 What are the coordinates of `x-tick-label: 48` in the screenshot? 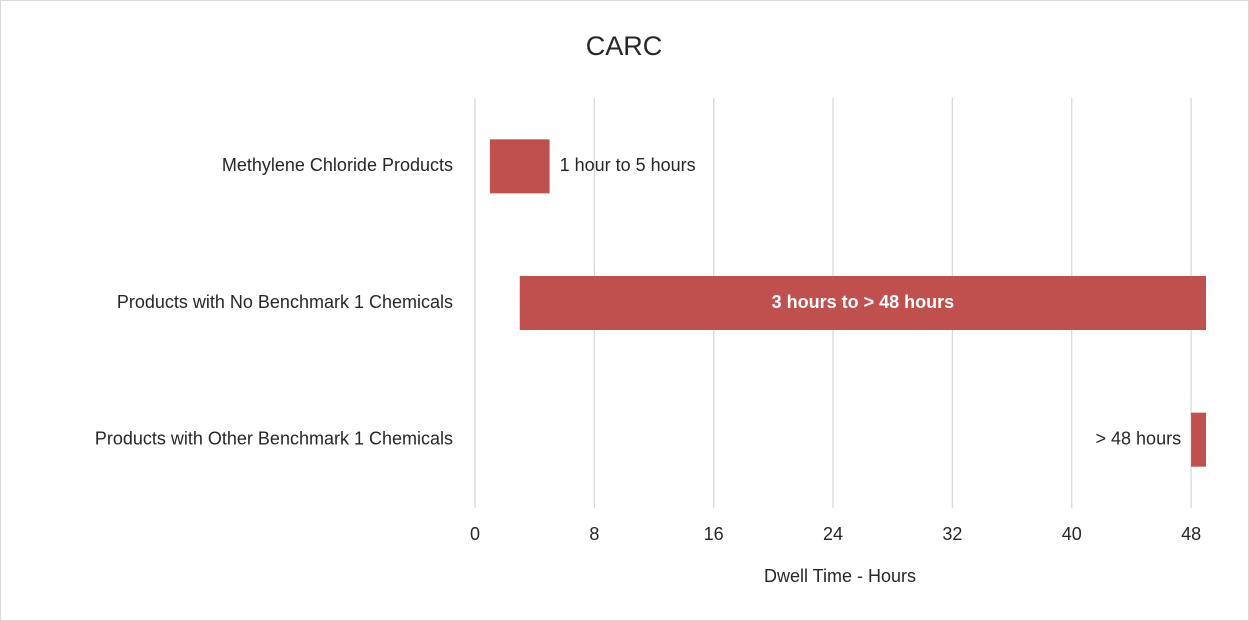 It's located at (1191, 534).